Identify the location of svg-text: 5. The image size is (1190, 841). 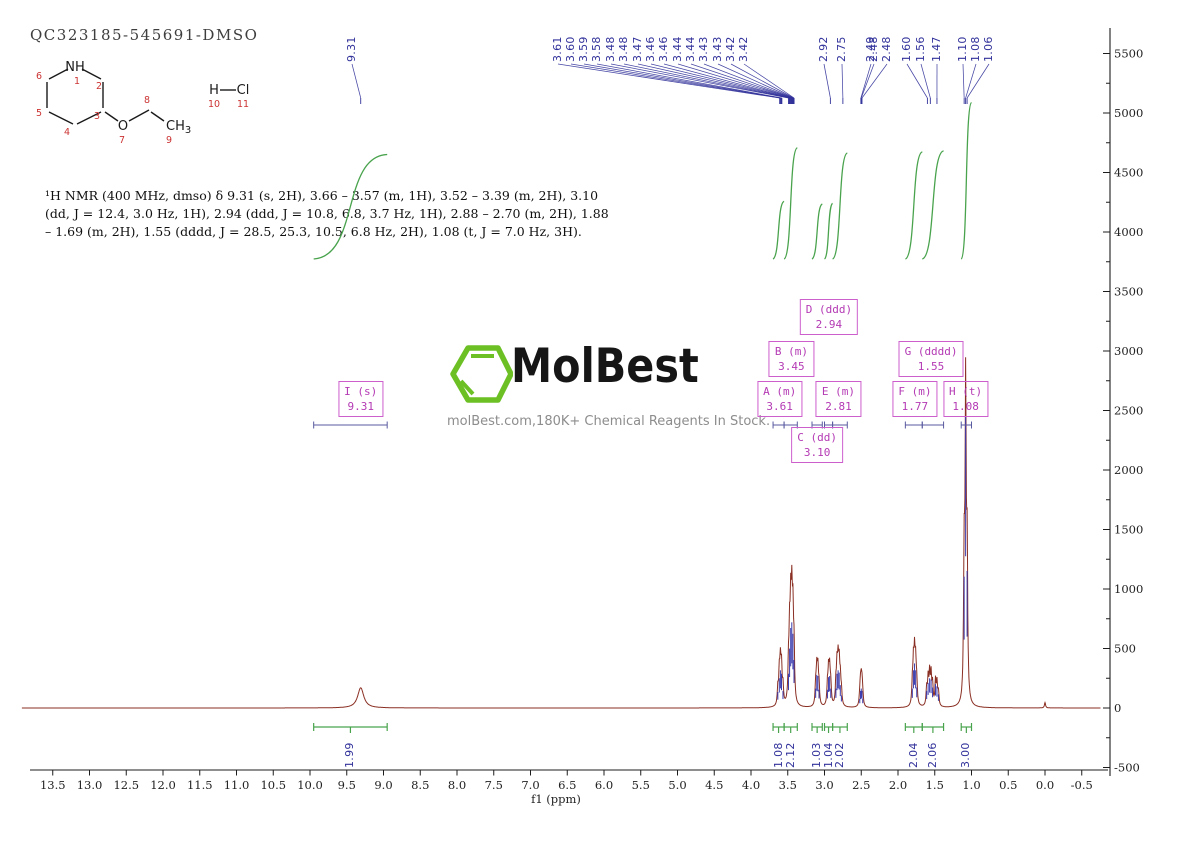
(39, 113).